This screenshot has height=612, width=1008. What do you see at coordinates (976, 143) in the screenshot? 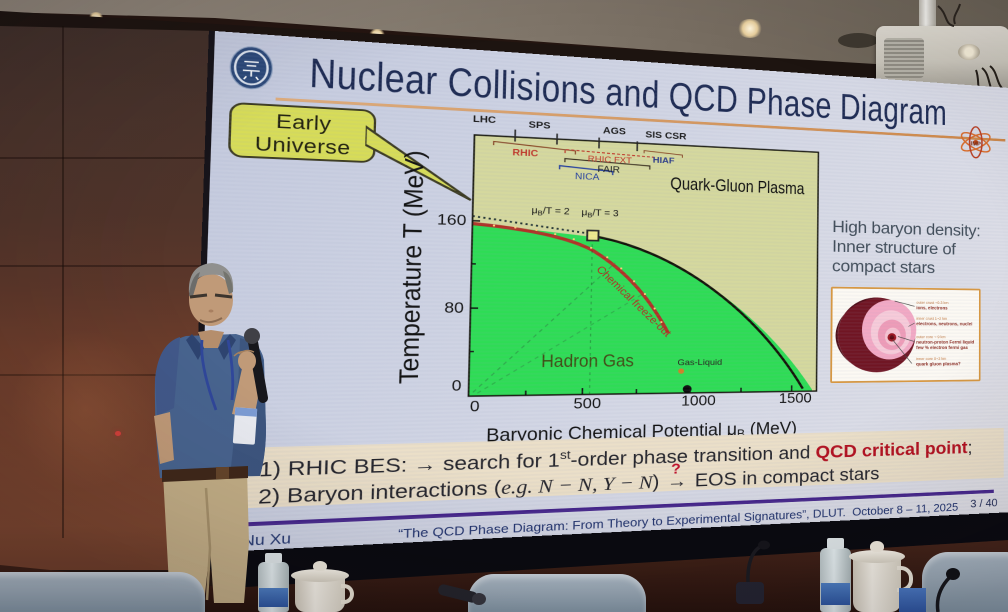
I see `svg-text: IMP` at bounding box center [976, 143].